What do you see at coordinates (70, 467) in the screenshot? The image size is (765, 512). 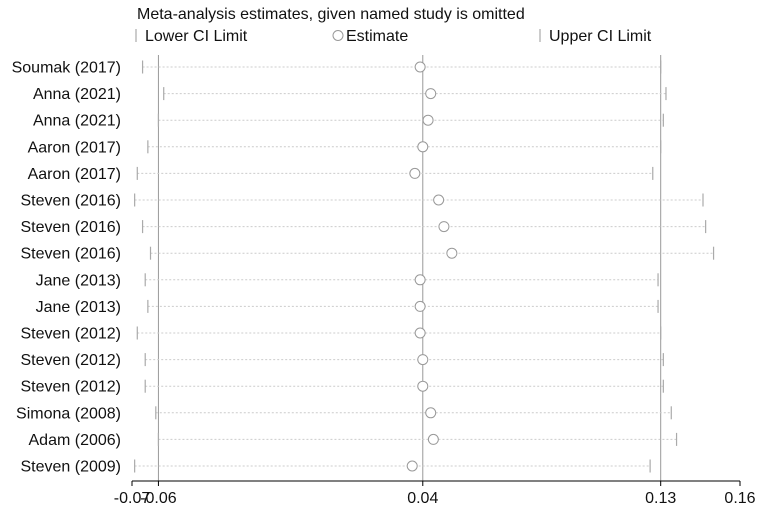 I see `study-label: Steven (2009)` at bounding box center [70, 467].